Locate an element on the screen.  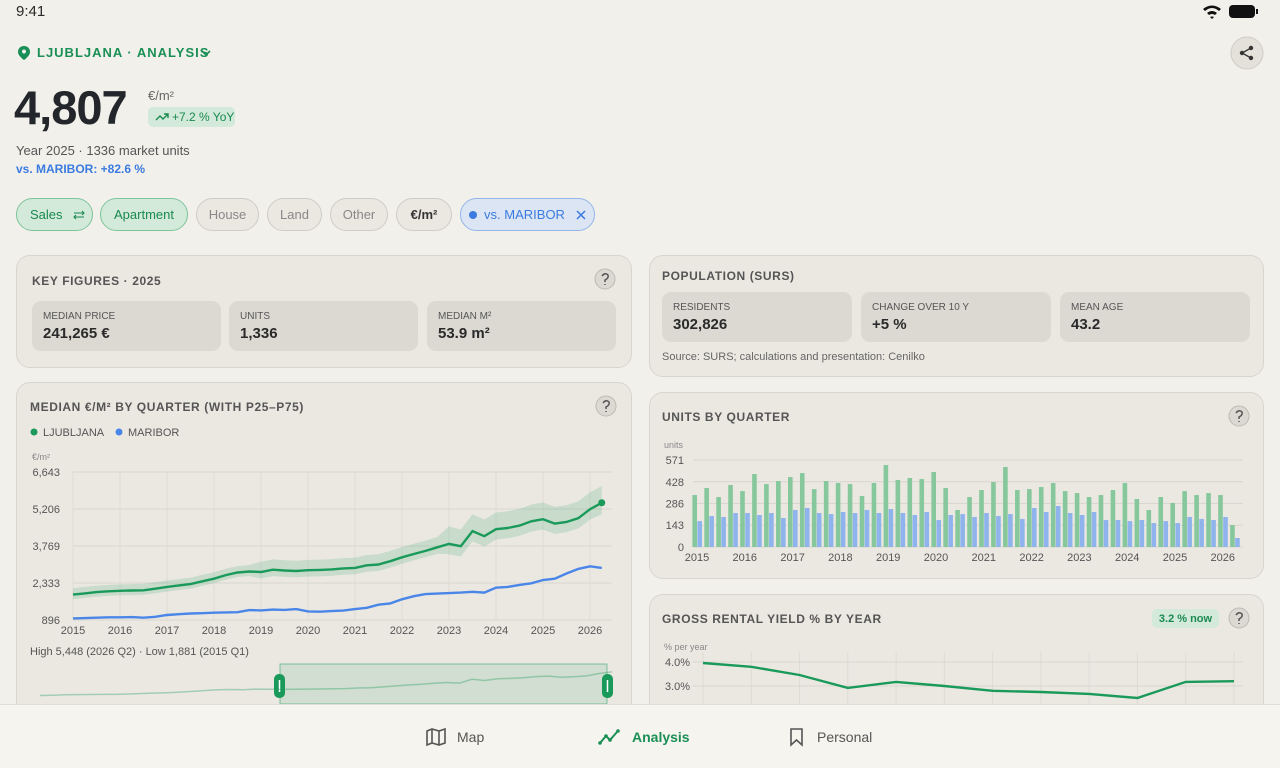
filter-chip: Other is located at coordinates (359, 214).